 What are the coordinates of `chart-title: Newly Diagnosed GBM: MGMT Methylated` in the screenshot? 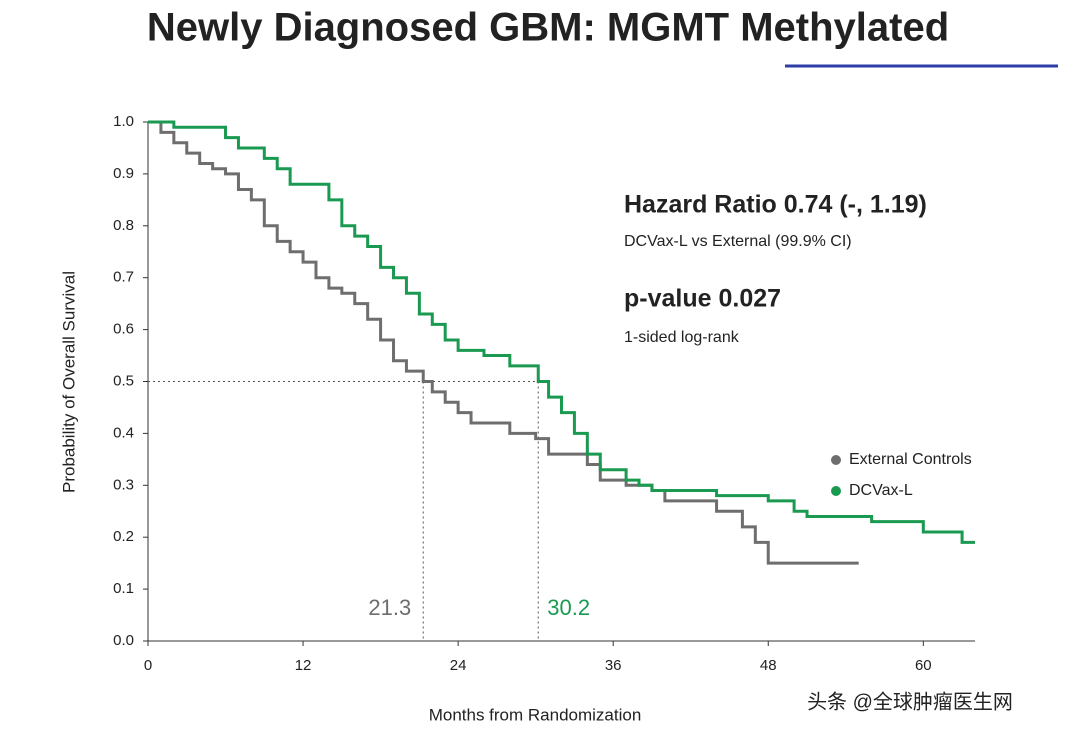 It's located at (548, 28).